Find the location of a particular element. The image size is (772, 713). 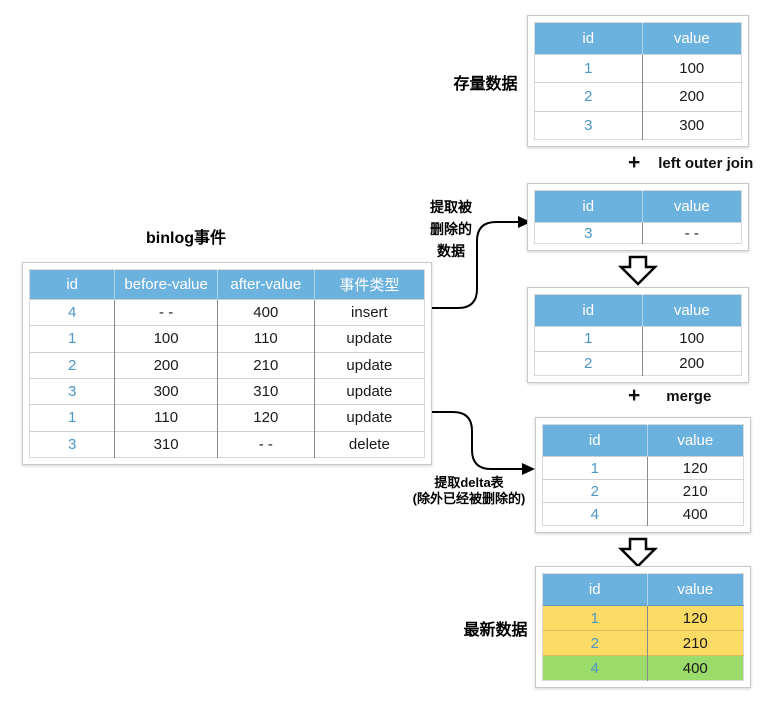

table-row: 1 110 120 update is located at coordinates (227, 418).